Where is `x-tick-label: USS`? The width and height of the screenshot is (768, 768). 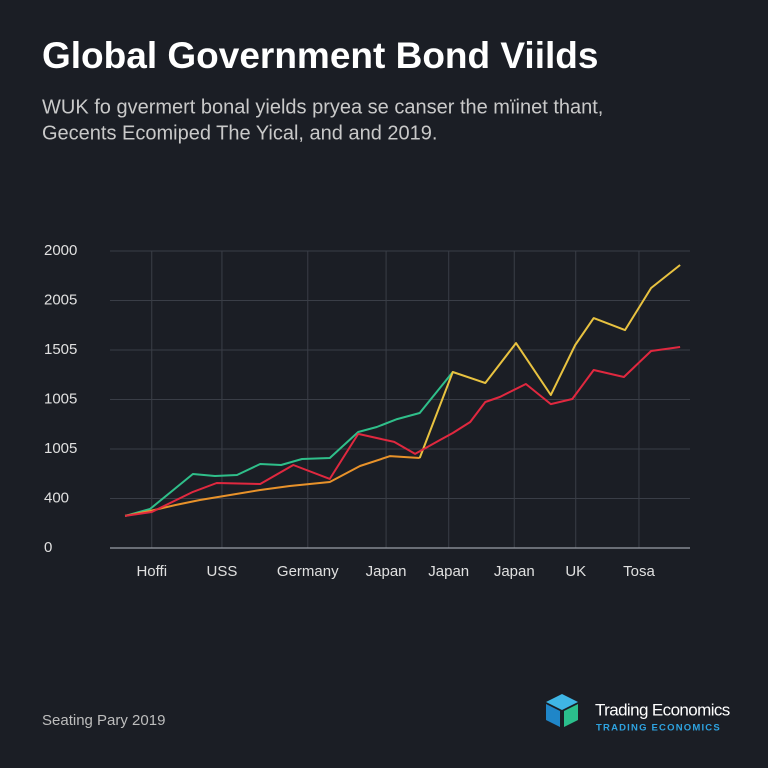
x-tick-label: USS is located at coordinates (222, 571).